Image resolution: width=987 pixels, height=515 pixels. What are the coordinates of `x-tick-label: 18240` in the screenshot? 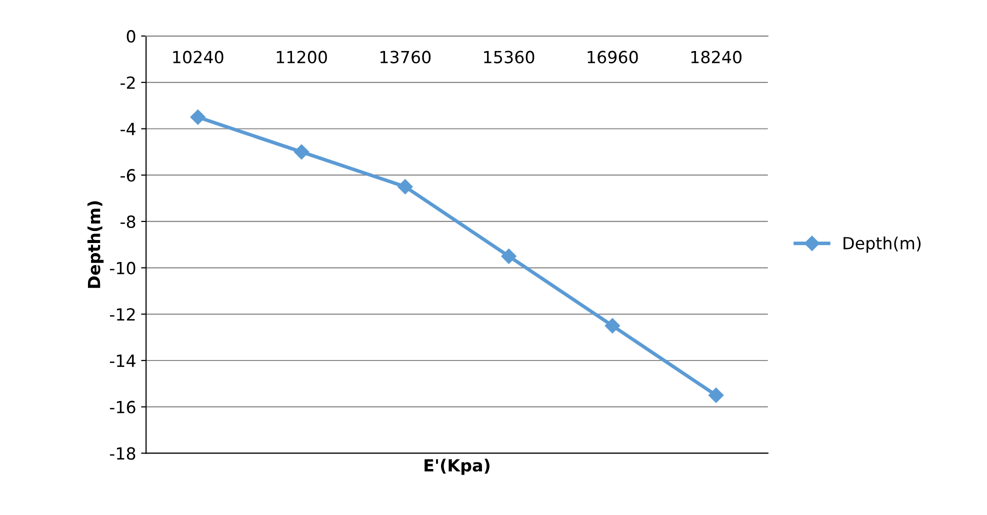 It's located at (716, 57).